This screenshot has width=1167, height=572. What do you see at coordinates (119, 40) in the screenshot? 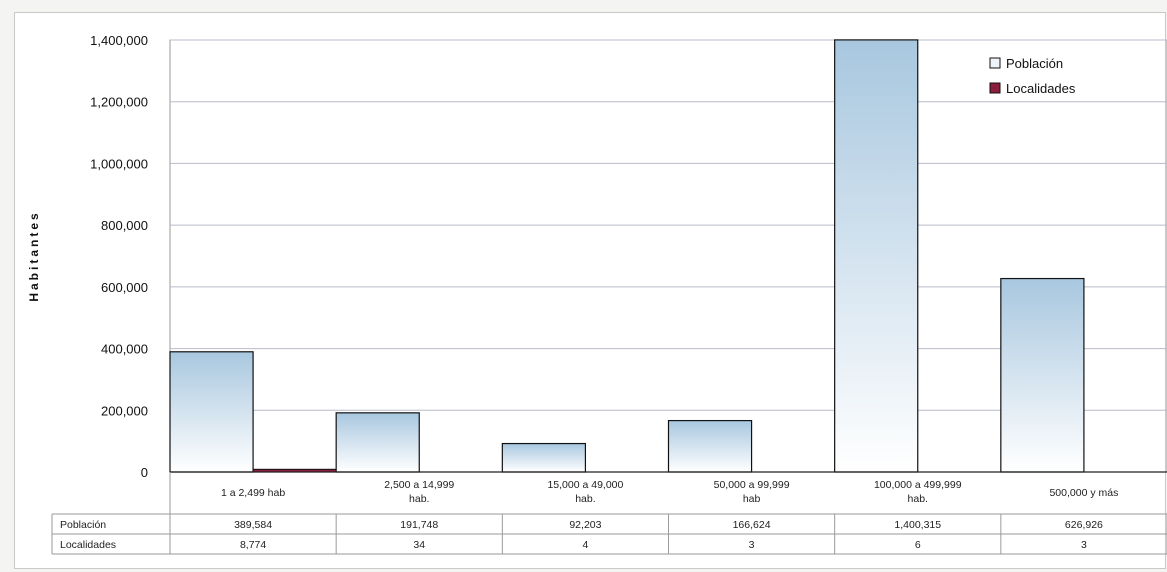
I see `y-tick-label: 1,400,000` at bounding box center [119, 40].